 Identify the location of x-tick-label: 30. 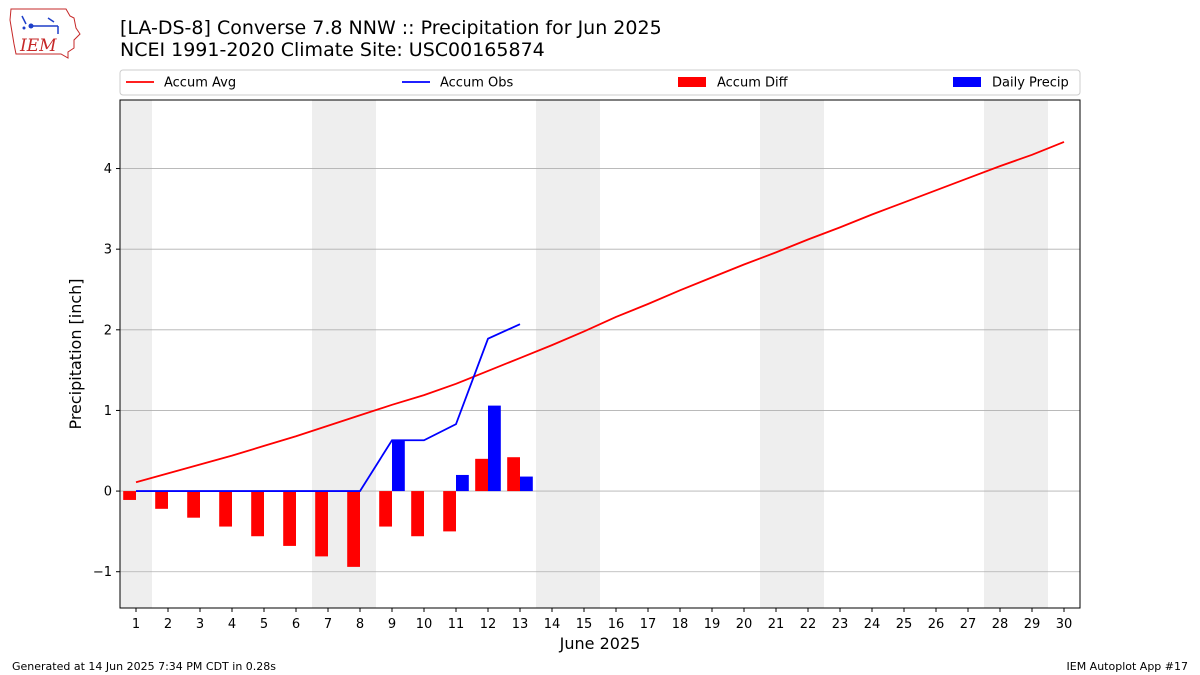
(1064, 624).